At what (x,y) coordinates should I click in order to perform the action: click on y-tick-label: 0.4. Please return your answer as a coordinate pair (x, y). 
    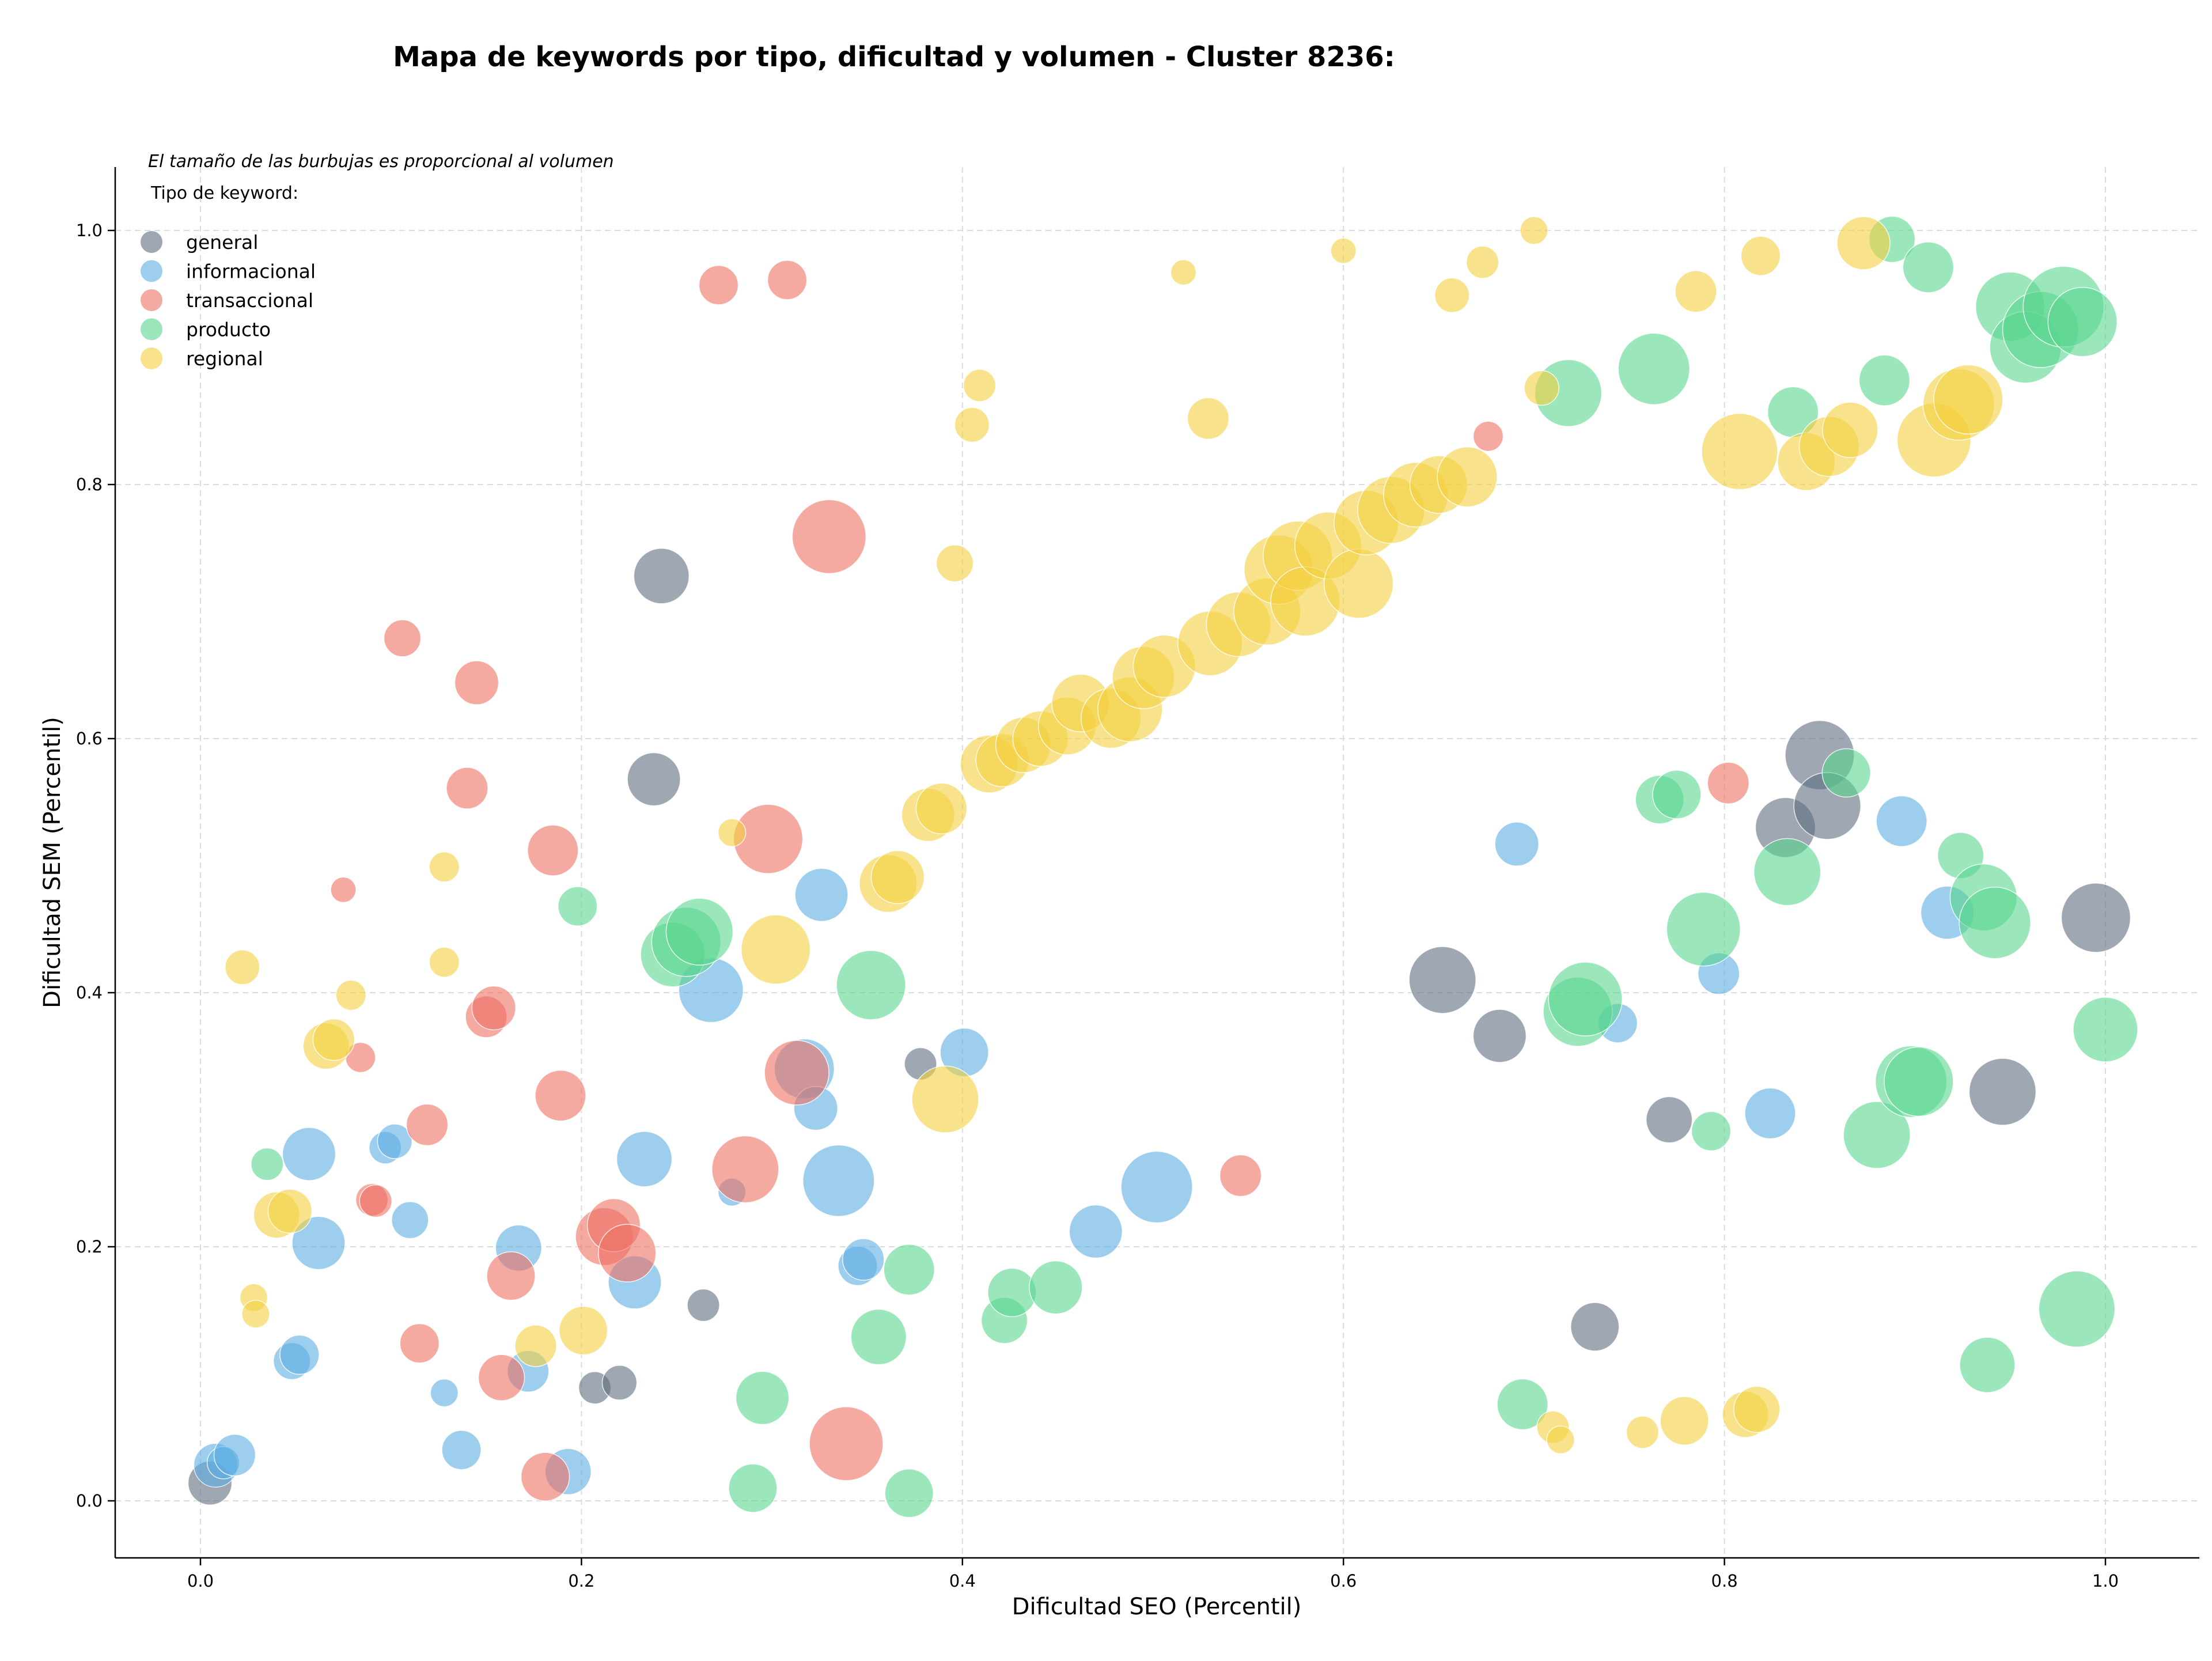
    Looking at the image, I should click on (89, 992).